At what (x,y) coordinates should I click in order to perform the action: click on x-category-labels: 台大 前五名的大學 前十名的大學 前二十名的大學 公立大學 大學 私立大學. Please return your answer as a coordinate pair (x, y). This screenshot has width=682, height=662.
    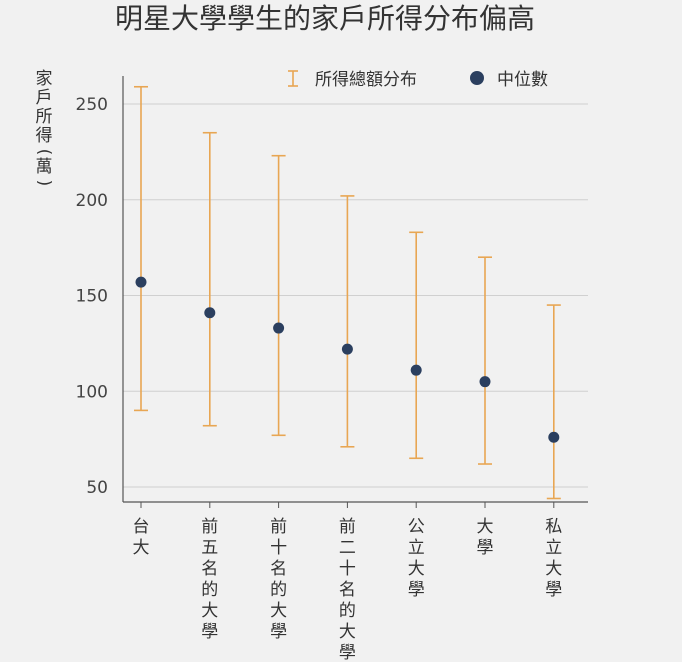
    Looking at the image, I should click on (348, 589).